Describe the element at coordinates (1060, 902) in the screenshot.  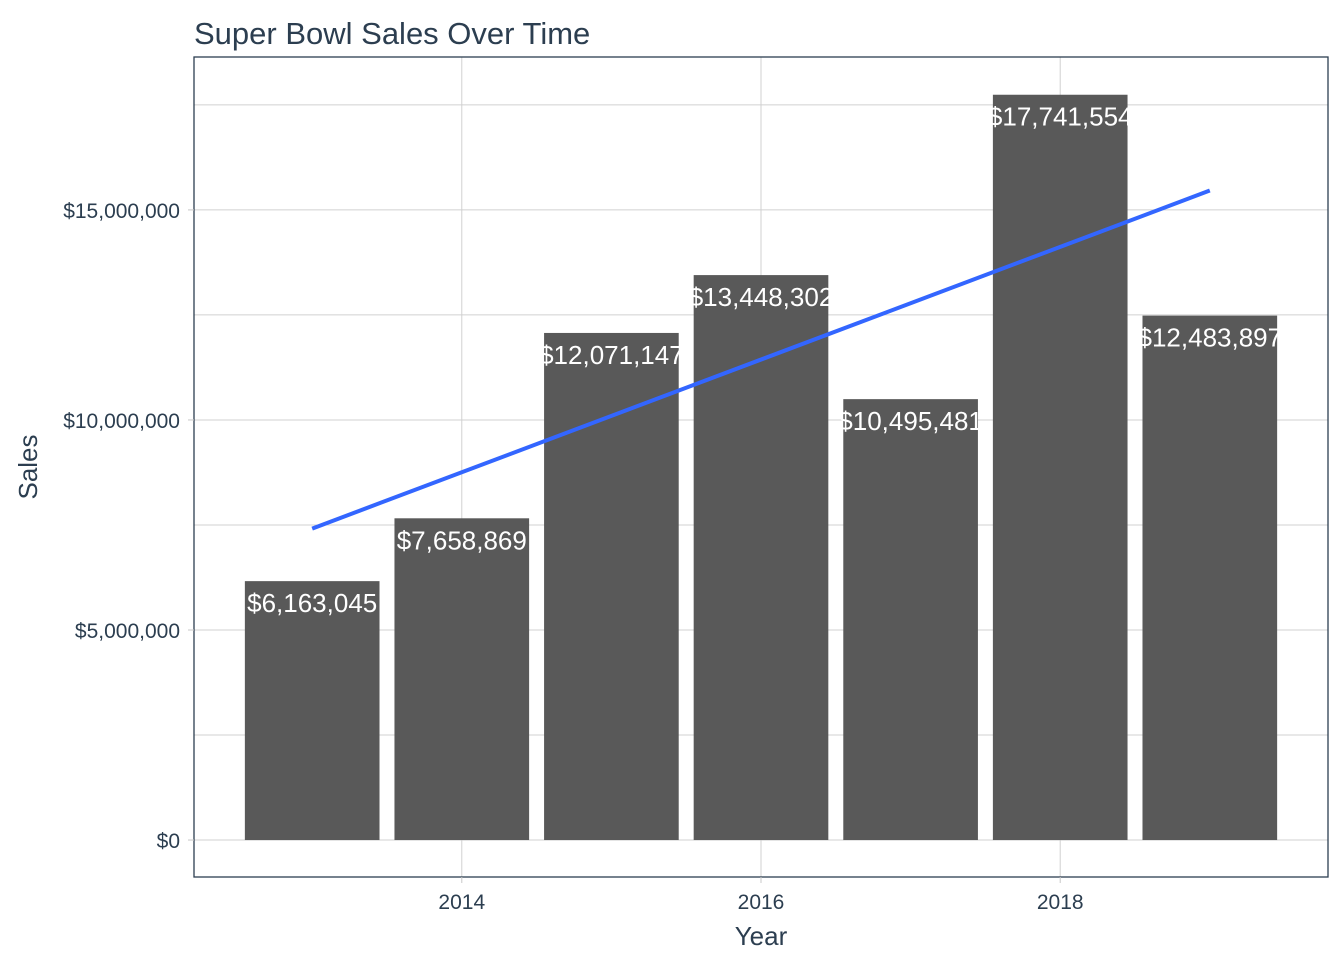
I see `x-tick-label: 2018` at that location.